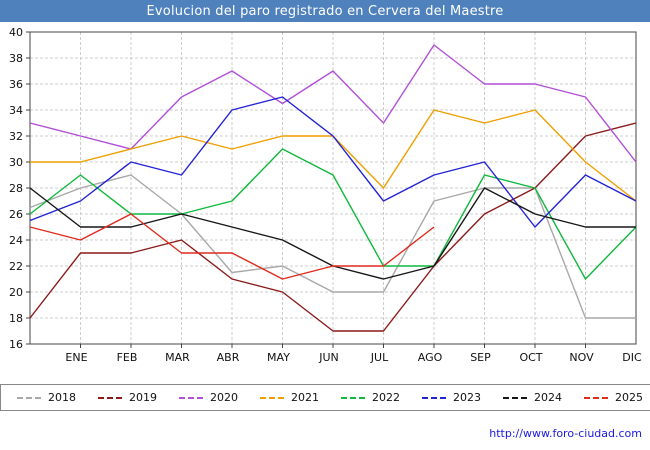  I want to click on svg-text: 36, so click(16, 84).